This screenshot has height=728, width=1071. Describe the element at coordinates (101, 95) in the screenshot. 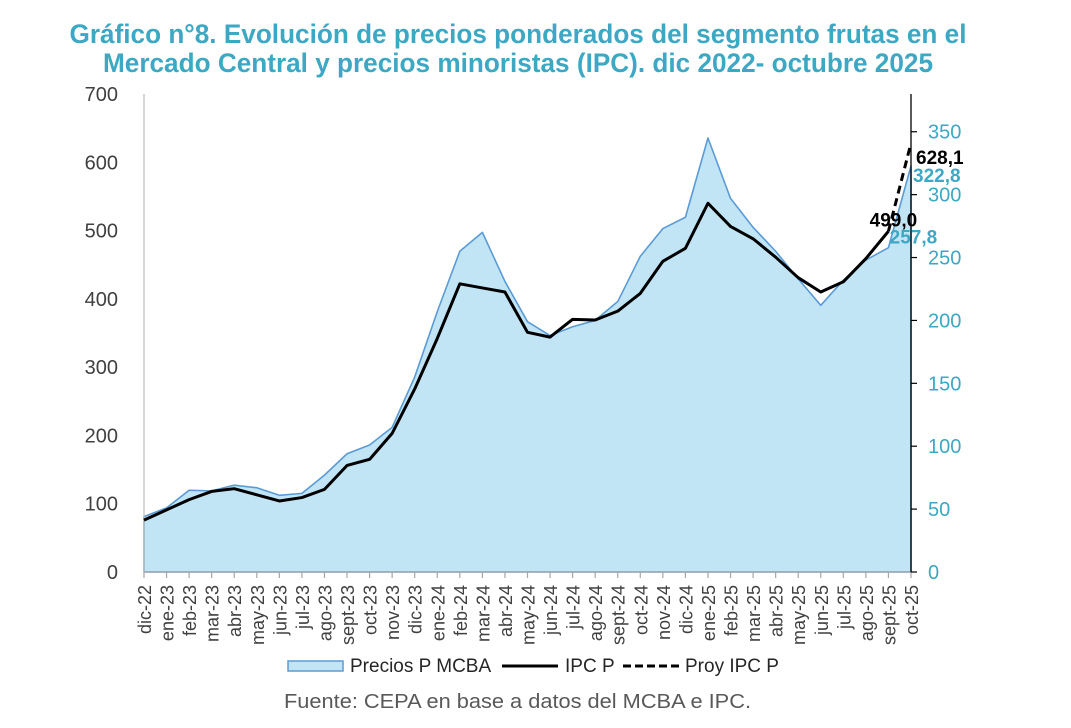

I see `y-tick-label-left: 700` at that location.